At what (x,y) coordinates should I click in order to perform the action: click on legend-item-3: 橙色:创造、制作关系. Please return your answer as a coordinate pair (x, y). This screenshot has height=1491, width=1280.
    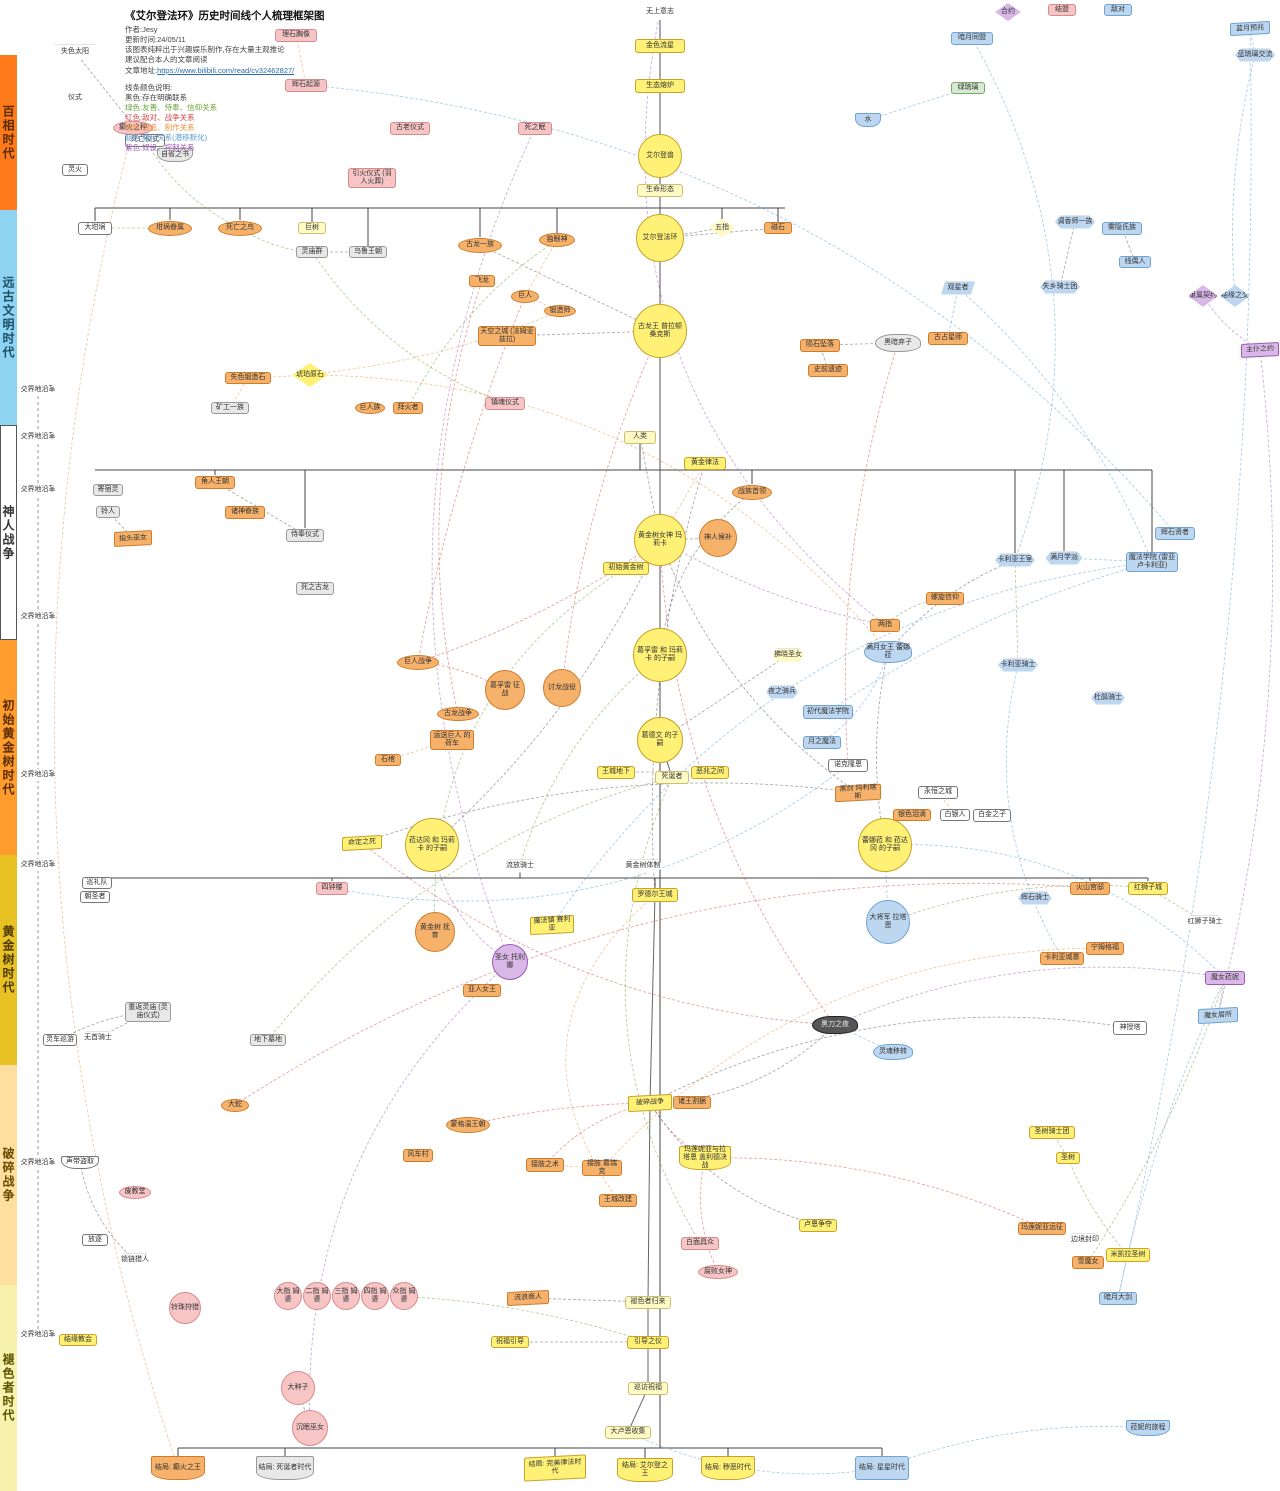
    Looking at the image, I should click on (160, 127).